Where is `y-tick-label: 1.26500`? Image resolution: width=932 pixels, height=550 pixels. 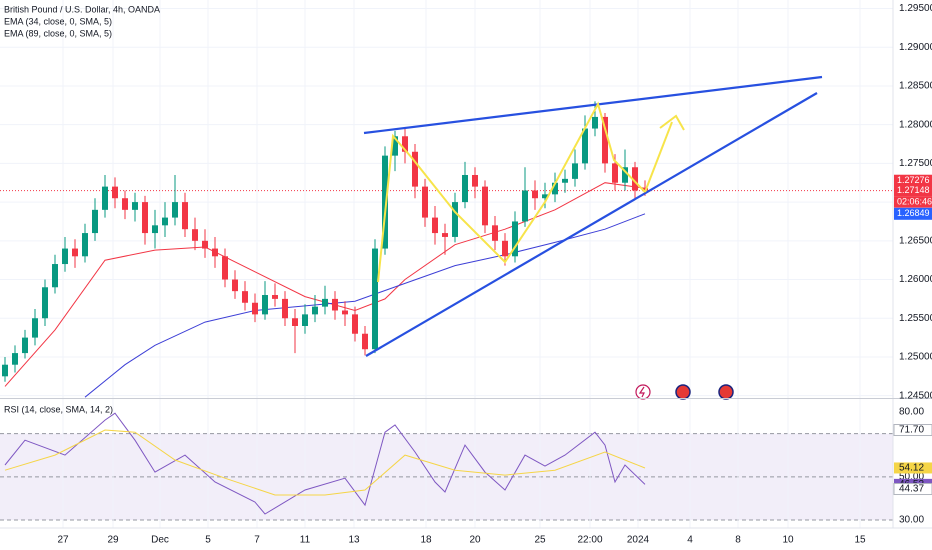 y-tick-label: 1.26500 is located at coordinates (915, 240).